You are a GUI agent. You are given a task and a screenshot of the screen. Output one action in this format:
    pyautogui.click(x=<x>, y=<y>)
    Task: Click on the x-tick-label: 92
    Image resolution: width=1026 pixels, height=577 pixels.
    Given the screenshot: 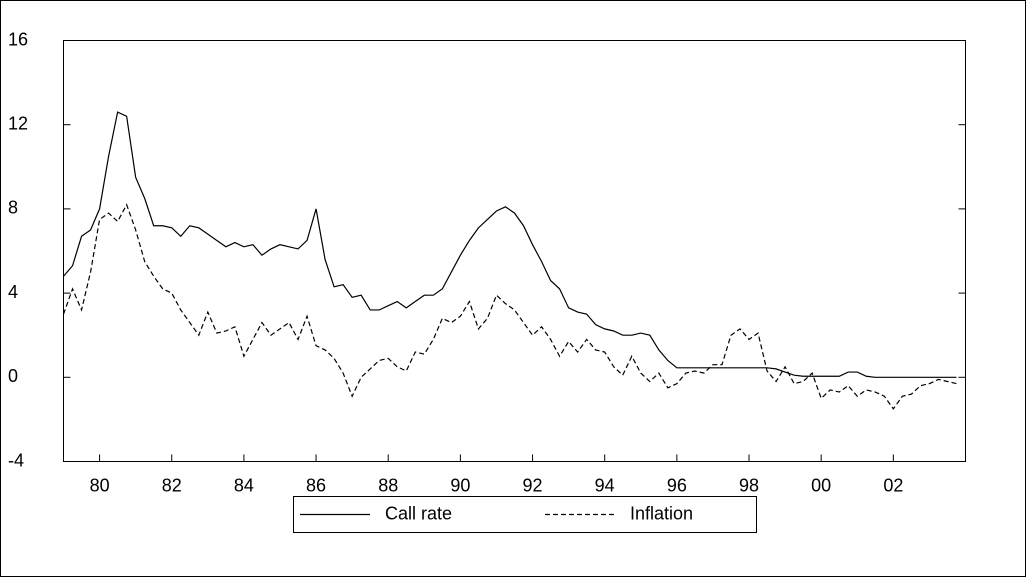 What is the action you would take?
    pyautogui.click(x=533, y=485)
    